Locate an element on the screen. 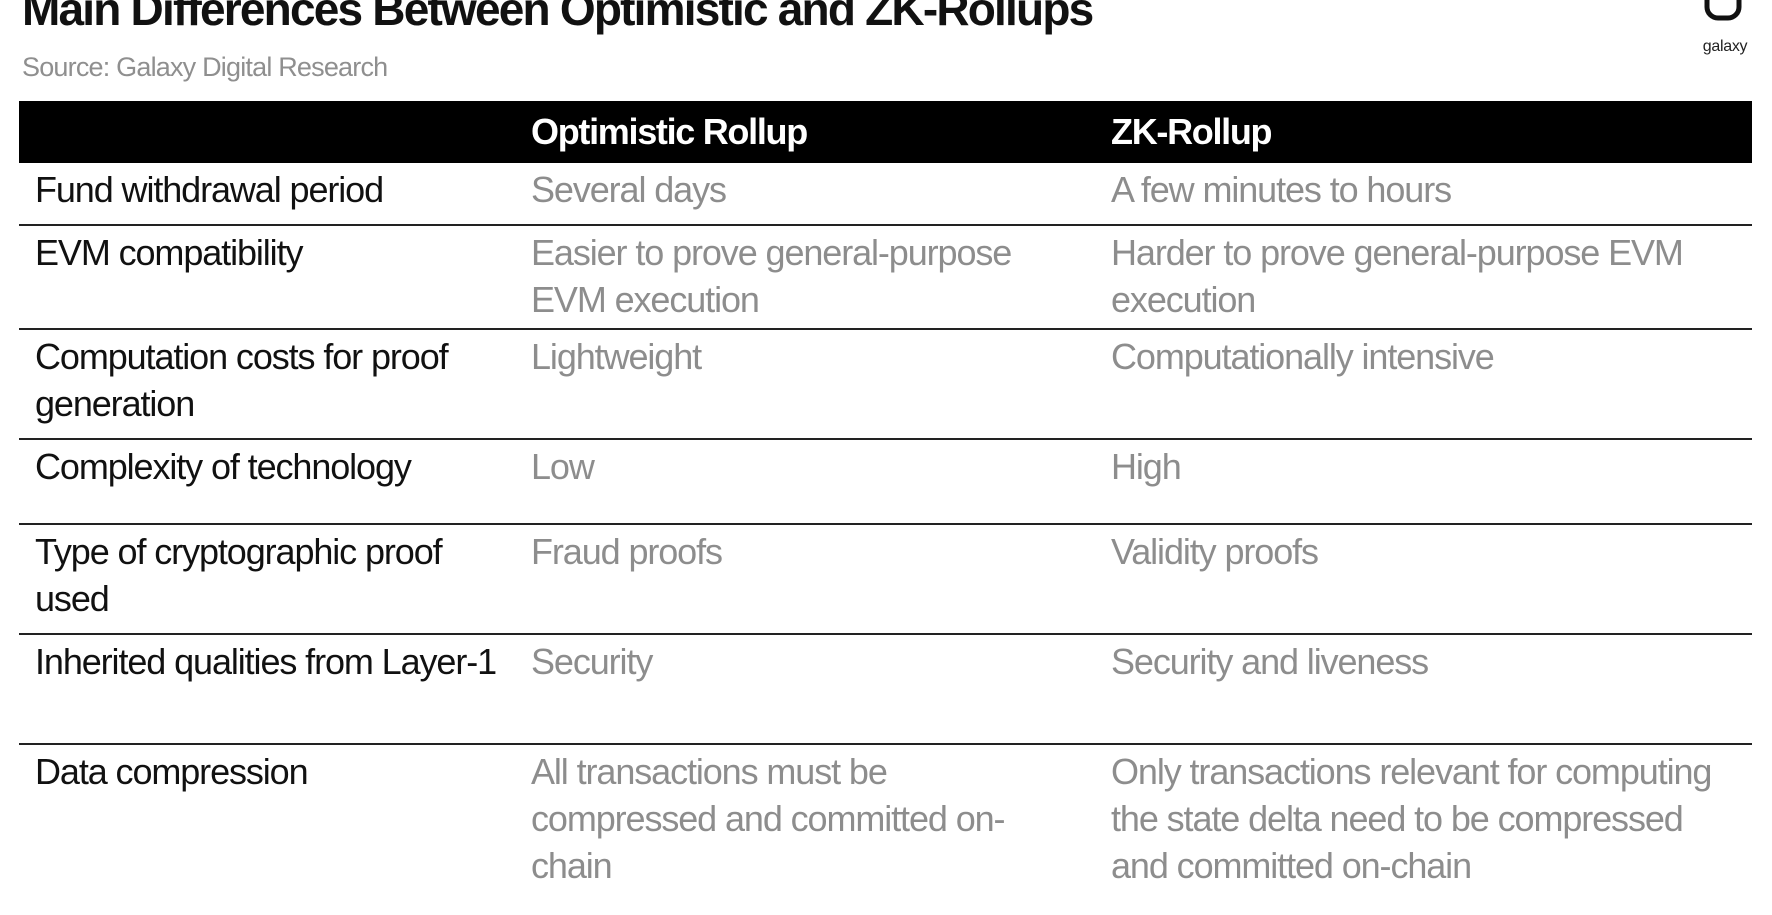  zk-cell: A few minutes to hours is located at coordinates (1423, 194).